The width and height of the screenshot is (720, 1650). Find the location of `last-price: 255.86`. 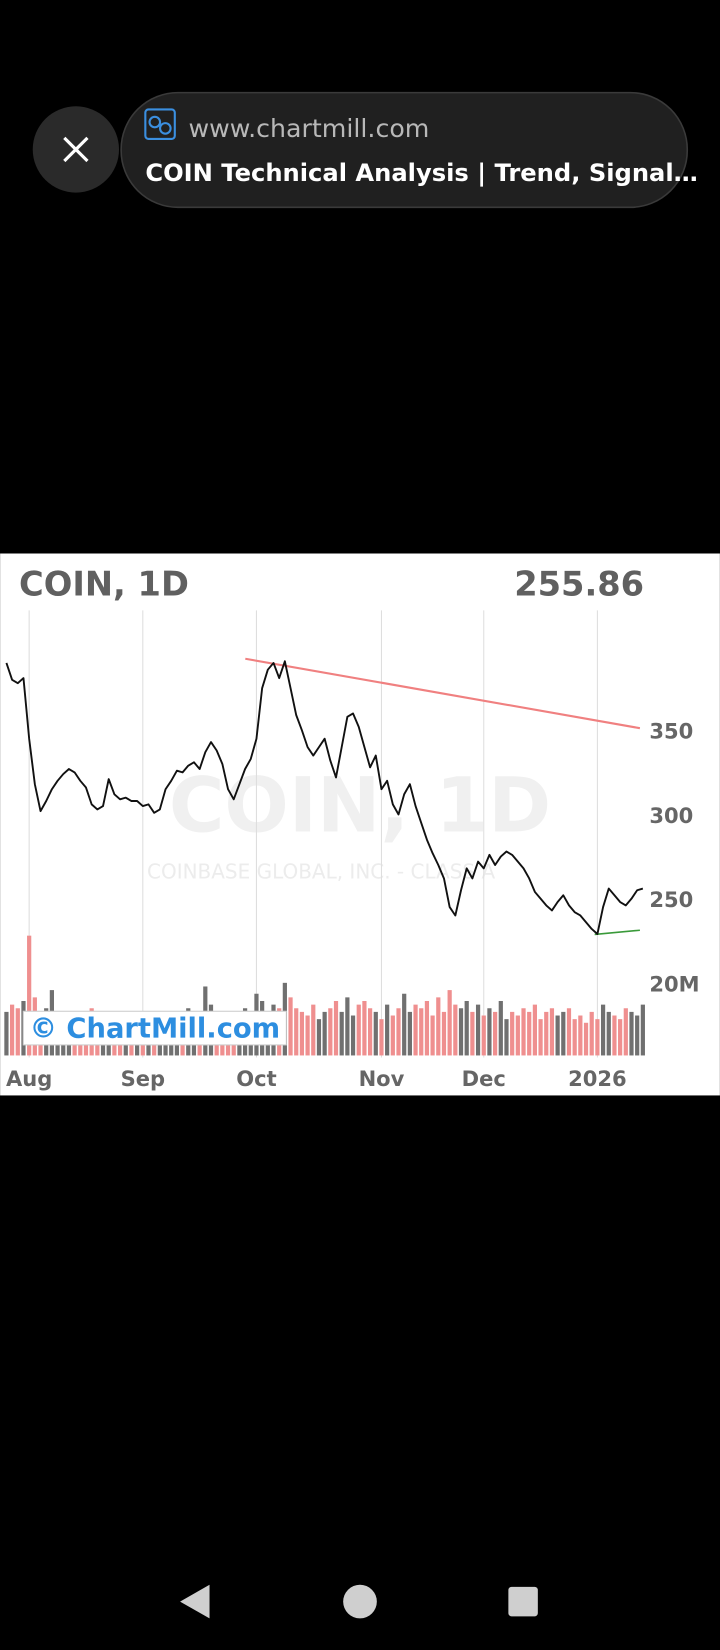

last-price: 255.86 is located at coordinates (579, 584).